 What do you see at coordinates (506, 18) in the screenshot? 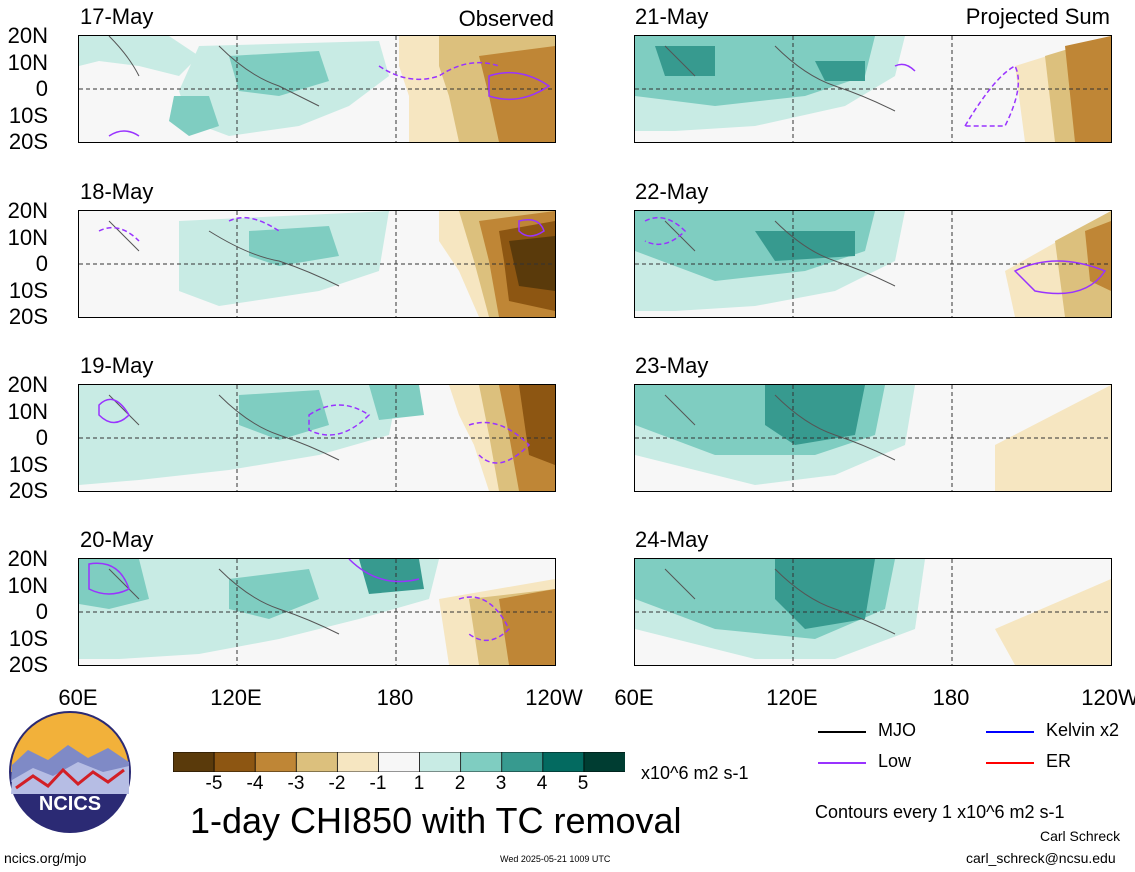
I see `observed-title: Observed` at bounding box center [506, 18].